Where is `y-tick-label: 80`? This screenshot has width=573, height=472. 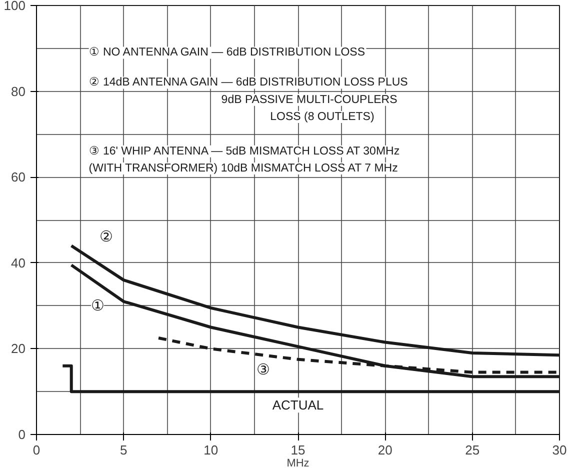 y-tick-label: 80 is located at coordinates (18, 91).